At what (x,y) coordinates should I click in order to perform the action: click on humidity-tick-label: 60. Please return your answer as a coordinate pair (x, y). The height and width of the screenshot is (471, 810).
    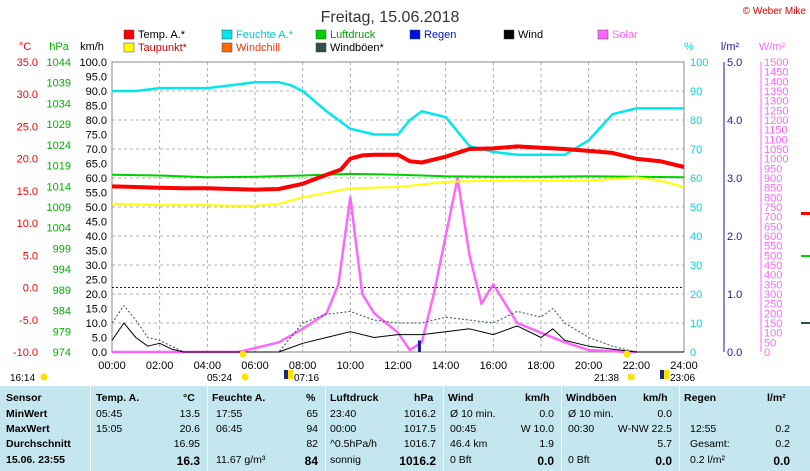
    Looking at the image, I should click on (696, 179).